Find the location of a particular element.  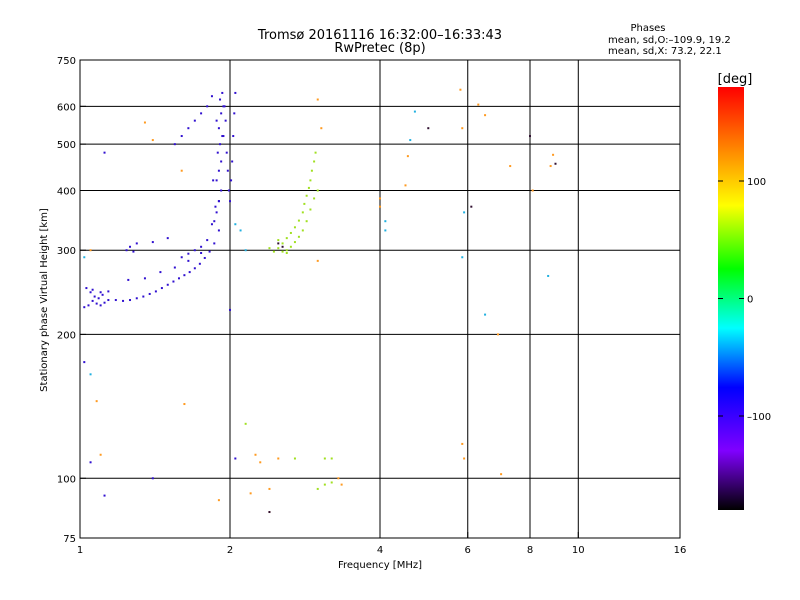

x-tick-label: 6 is located at coordinates (468, 550).